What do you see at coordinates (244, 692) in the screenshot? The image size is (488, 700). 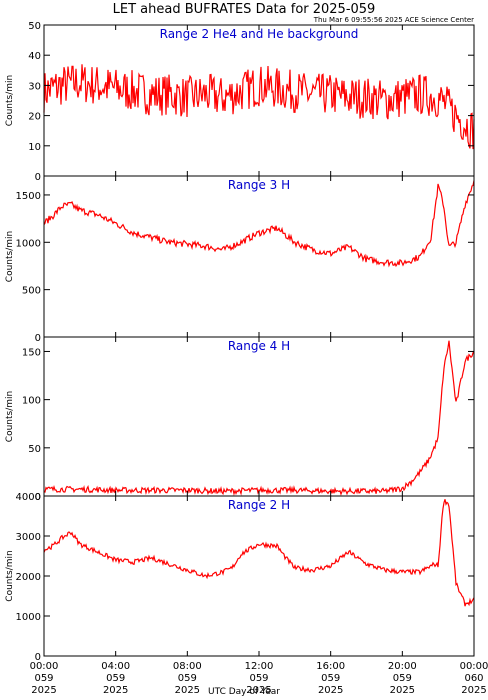 I see `x-axis-label: UTC Day of Year` at bounding box center [244, 692].